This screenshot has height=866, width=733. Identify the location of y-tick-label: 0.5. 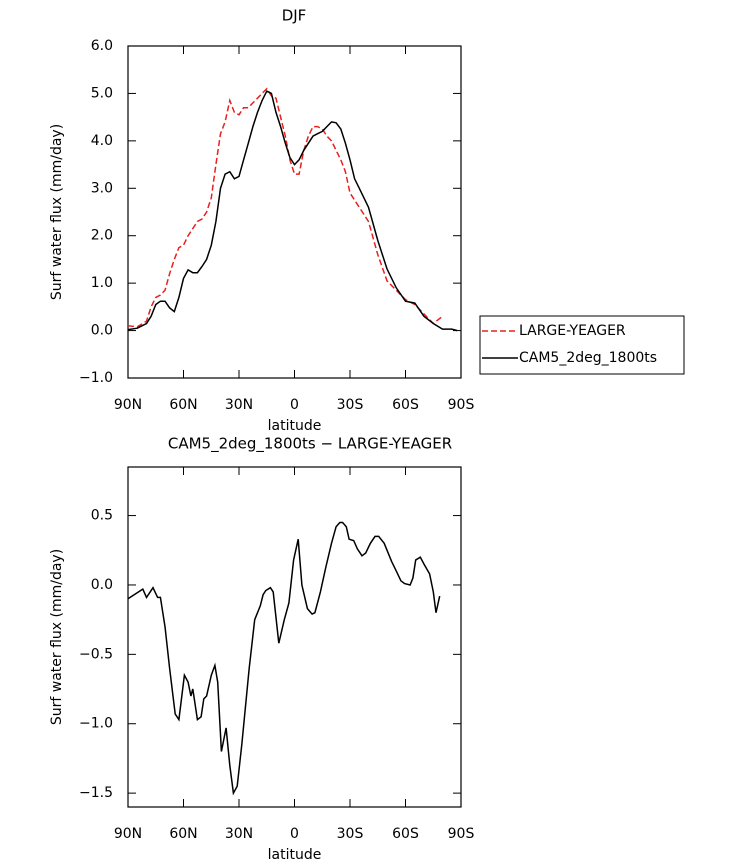
(102, 516).